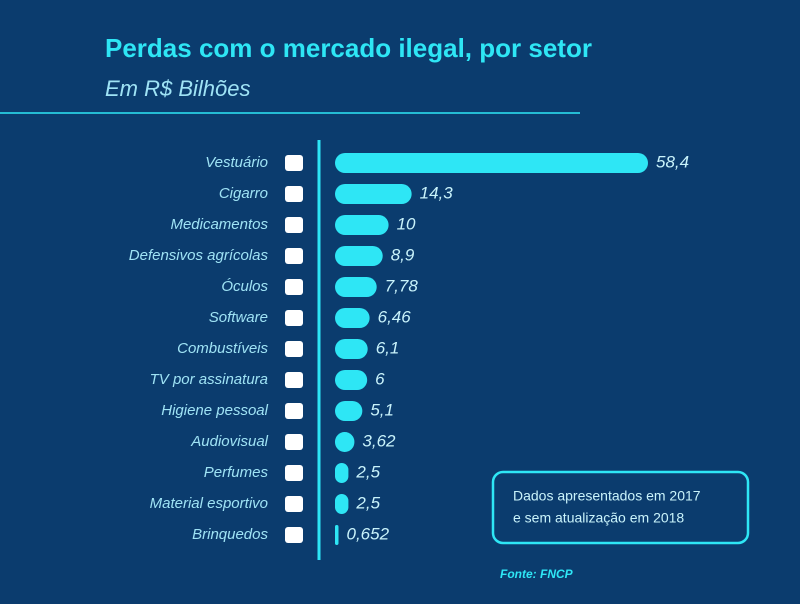 This screenshot has height=604, width=800. Describe the element at coordinates (537, 574) in the screenshot. I see `source: Fonte: FNCP` at that location.